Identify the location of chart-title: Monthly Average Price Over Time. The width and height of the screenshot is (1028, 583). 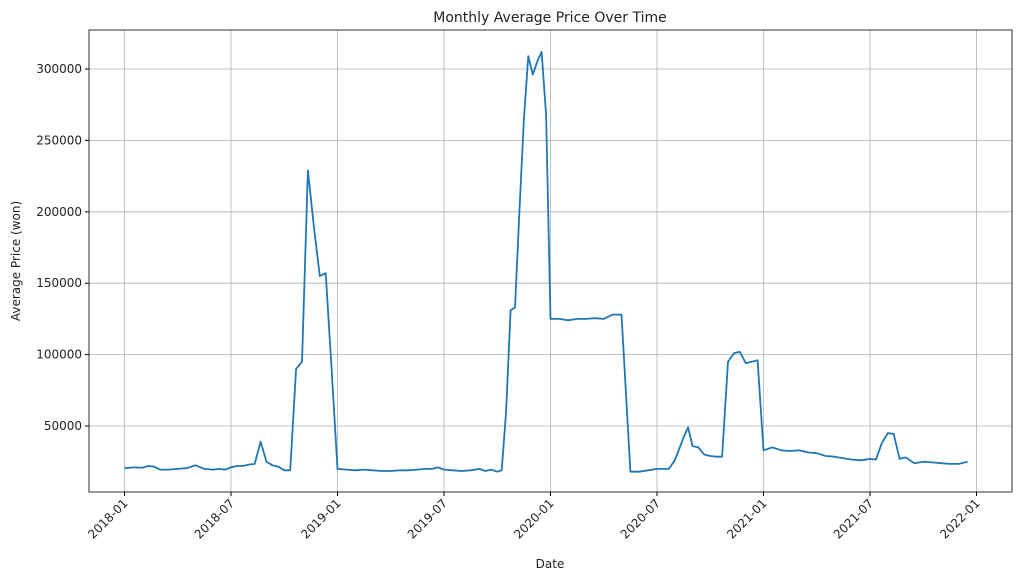
(549, 18).